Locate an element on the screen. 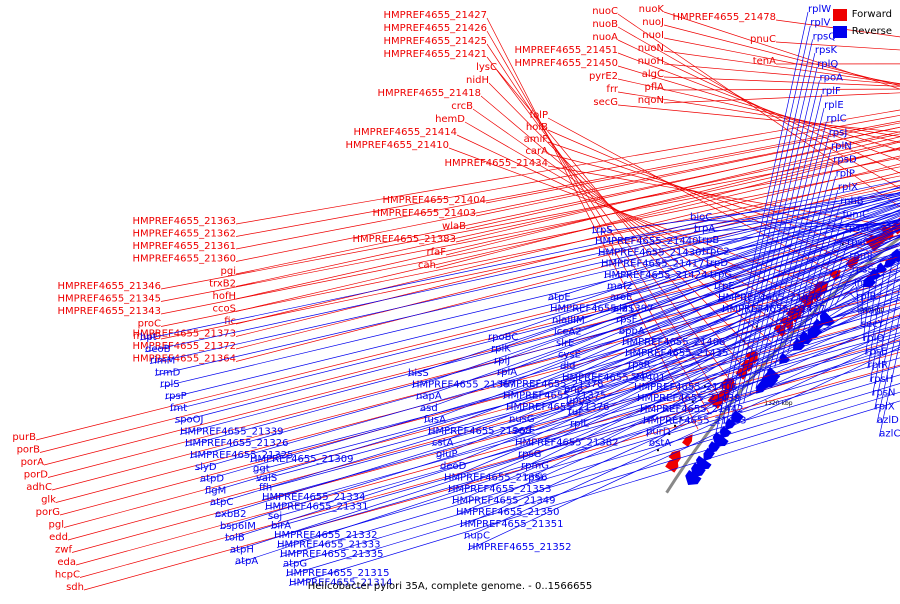 This screenshot has height=604, width=900. forward-gene-label: nuoJ is located at coordinates (653, 22).